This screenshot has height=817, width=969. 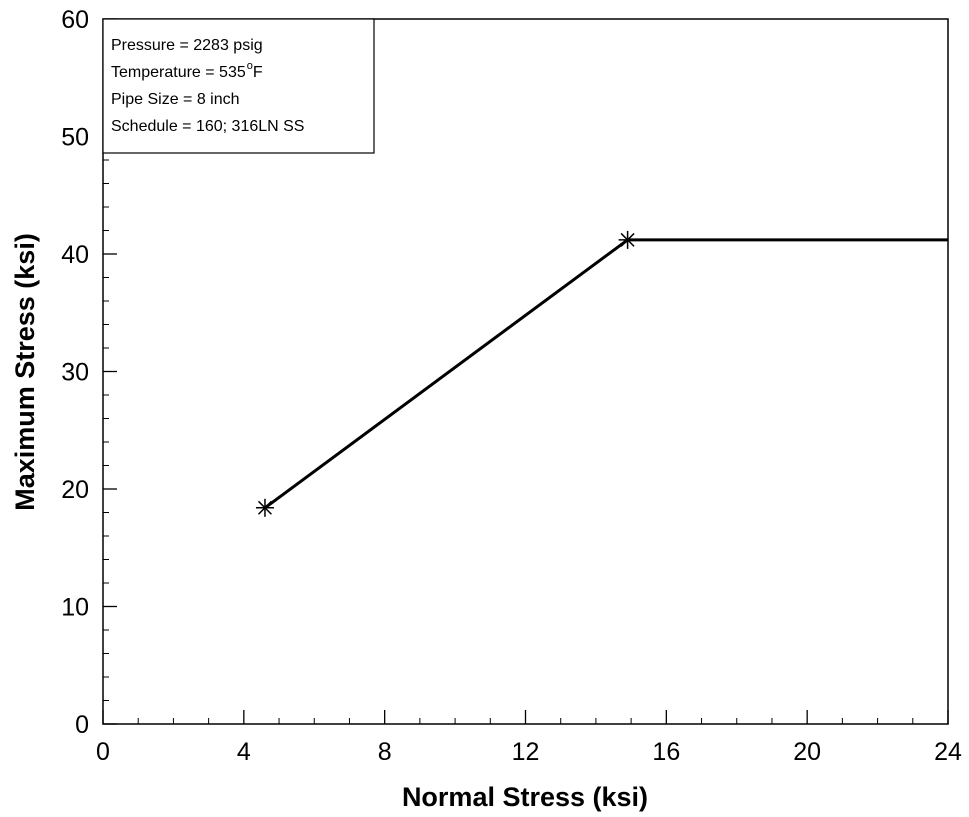 What do you see at coordinates (187, 45) in the screenshot?
I see `annotation-pressure: Pressure = 2283 psig` at bounding box center [187, 45].